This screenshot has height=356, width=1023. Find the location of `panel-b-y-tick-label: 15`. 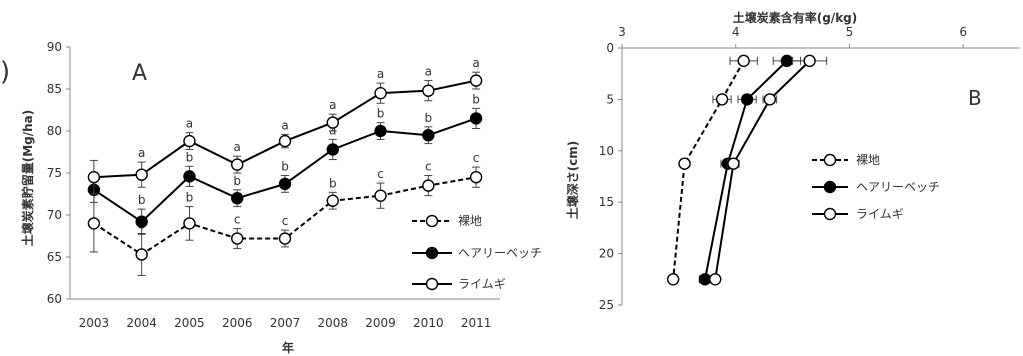

panel-b-y-tick-label: 15 is located at coordinates (606, 202).